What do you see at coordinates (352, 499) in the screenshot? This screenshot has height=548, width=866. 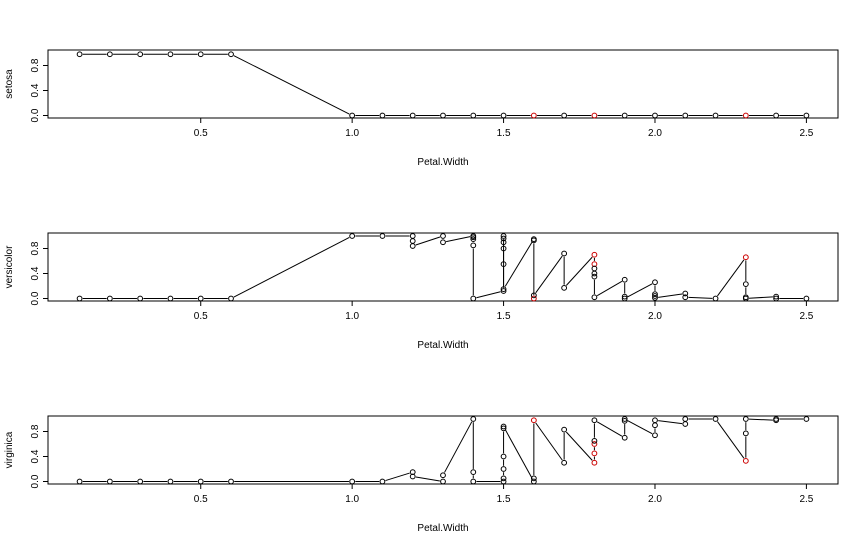 I see `x-tick-label: 1.0` at bounding box center [352, 499].